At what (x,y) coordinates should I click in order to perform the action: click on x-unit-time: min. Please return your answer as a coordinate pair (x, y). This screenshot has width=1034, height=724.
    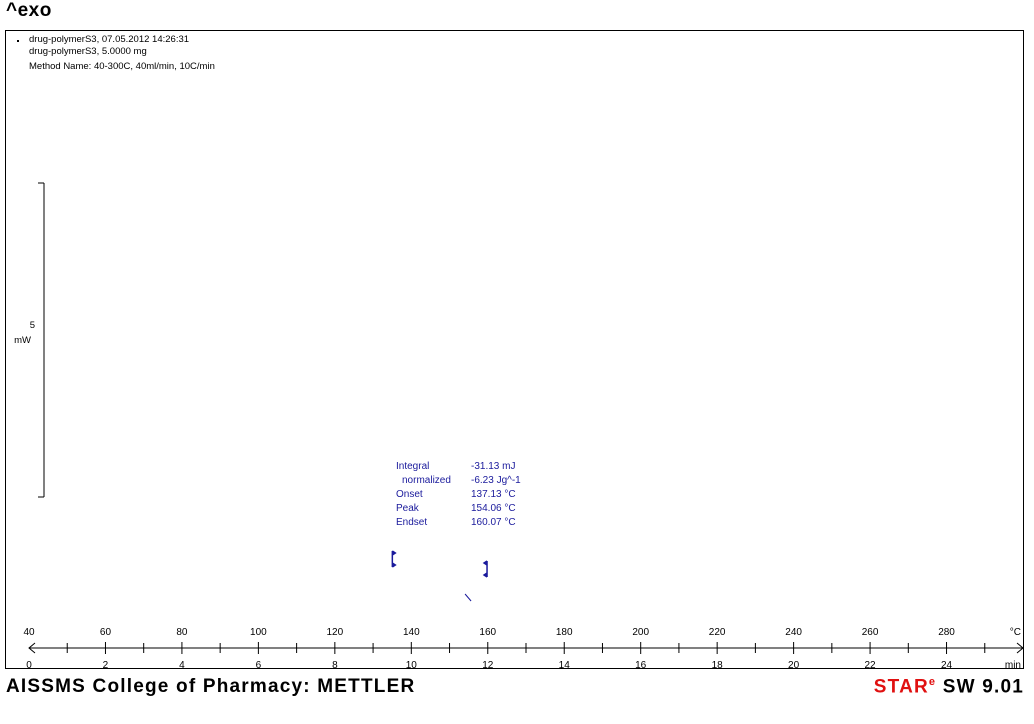
    Looking at the image, I should click on (1013, 665).